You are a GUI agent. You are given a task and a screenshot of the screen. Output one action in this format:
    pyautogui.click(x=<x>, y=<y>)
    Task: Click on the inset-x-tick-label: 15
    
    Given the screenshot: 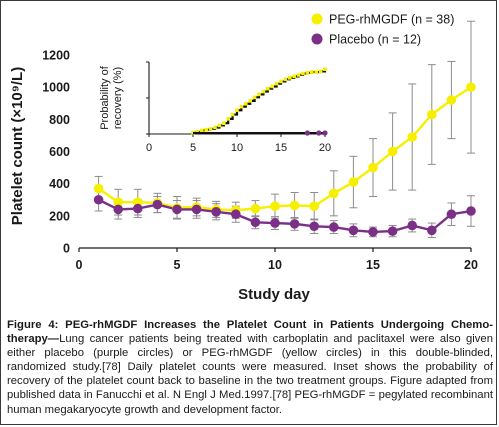 What is the action you would take?
    pyautogui.click(x=281, y=148)
    